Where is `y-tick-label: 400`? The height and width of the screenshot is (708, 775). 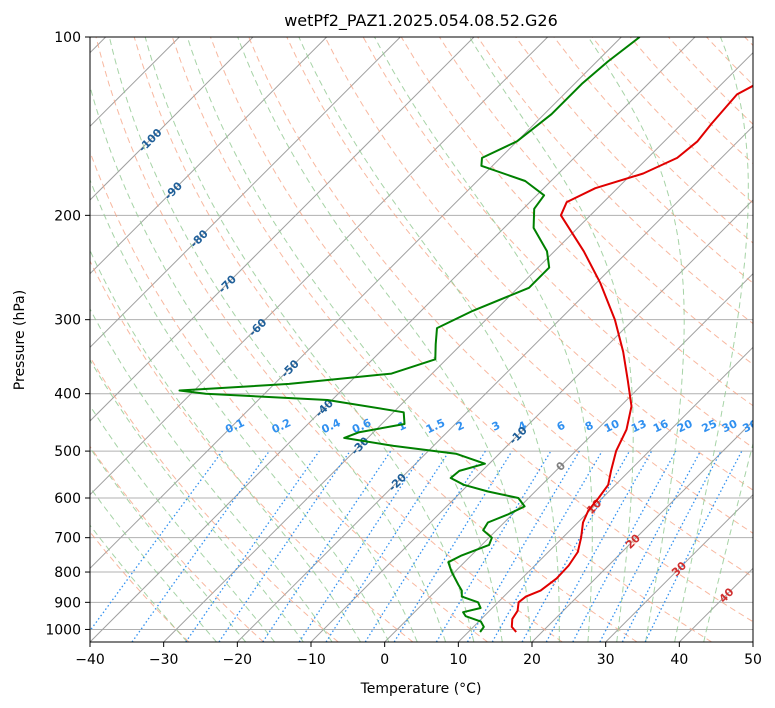 y-tick-label: 400 is located at coordinates (67, 395).